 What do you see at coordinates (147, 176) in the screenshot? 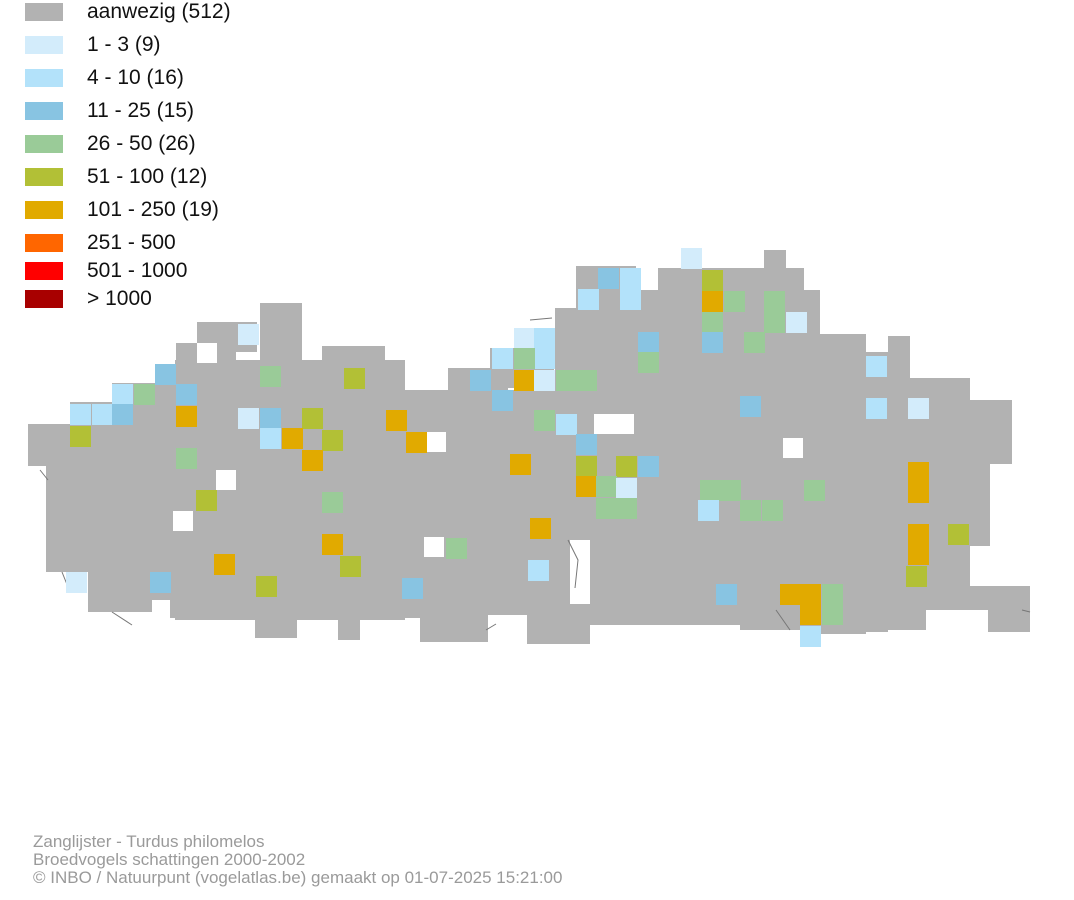
I see `legend-label: 51 - 100 (12)` at bounding box center [147, 176].